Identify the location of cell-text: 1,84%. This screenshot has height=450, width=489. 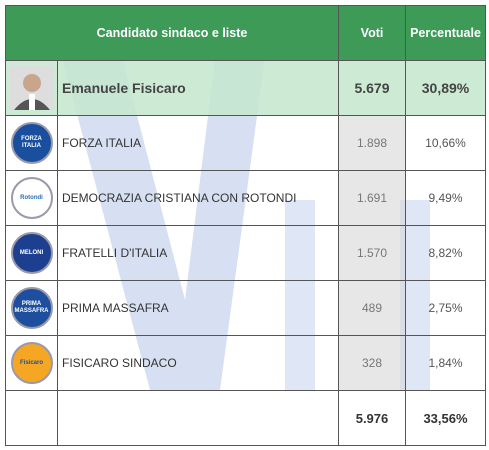
(445, 363).